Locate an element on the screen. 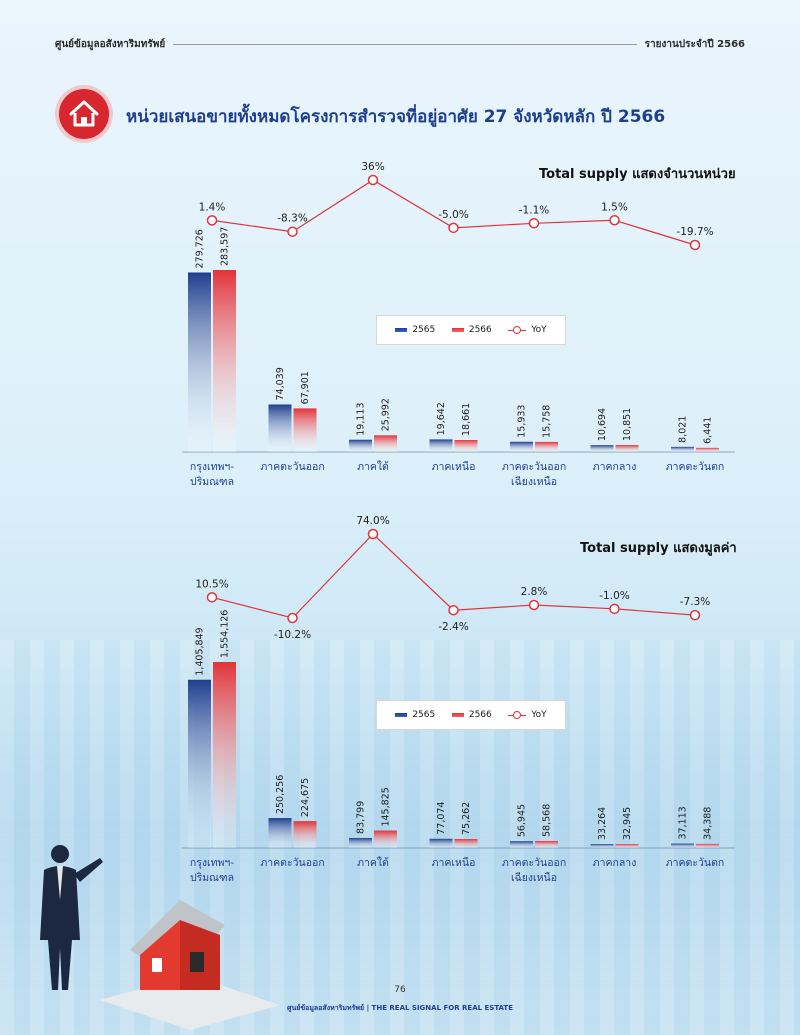 This screenshot has width=800, height=1035. bar-value-label: 32,945 is located at coordinates (627, 823).